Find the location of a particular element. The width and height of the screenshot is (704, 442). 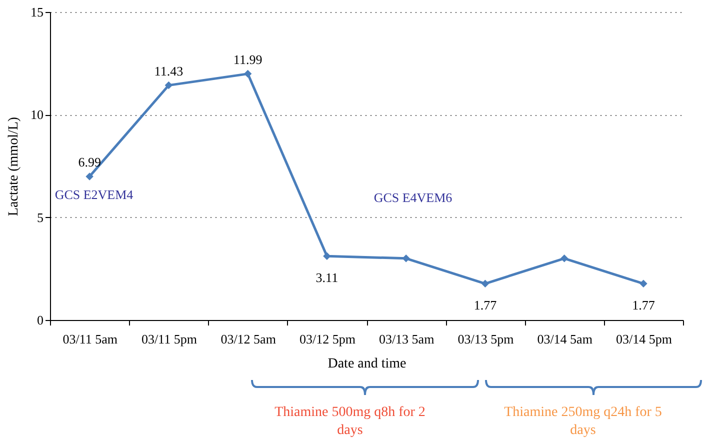

y-axis-title: Lactate (mmol/L) is located at coordinates (14, 166).